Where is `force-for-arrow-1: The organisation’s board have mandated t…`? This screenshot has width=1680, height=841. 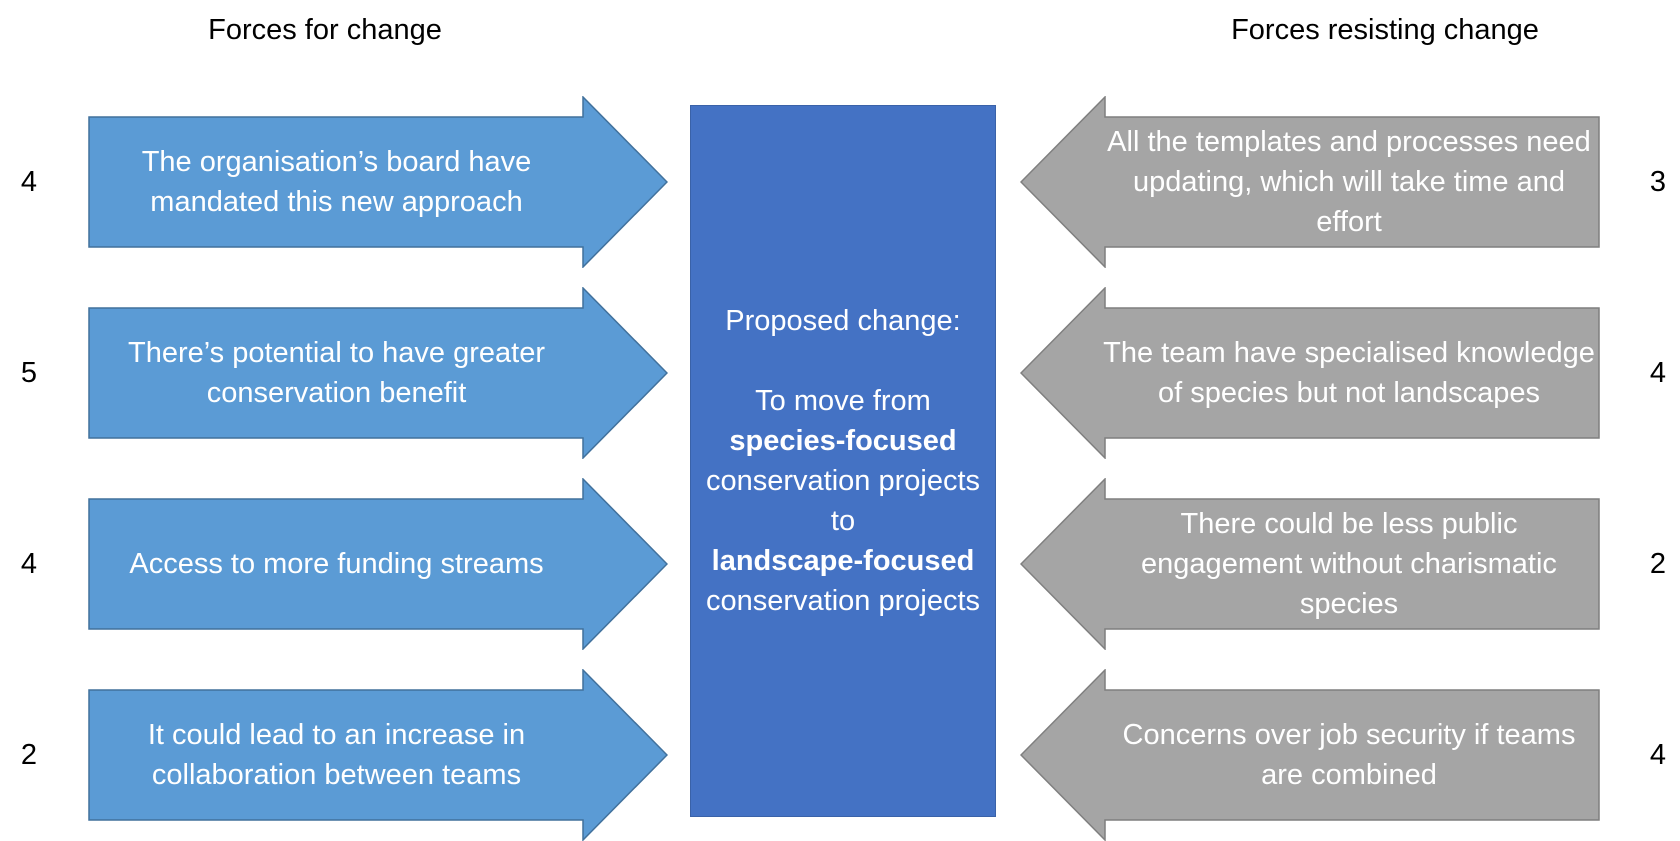 force-for-arrow-1: The organisation’s board have mandated t… is located at coordinates (378, 182).